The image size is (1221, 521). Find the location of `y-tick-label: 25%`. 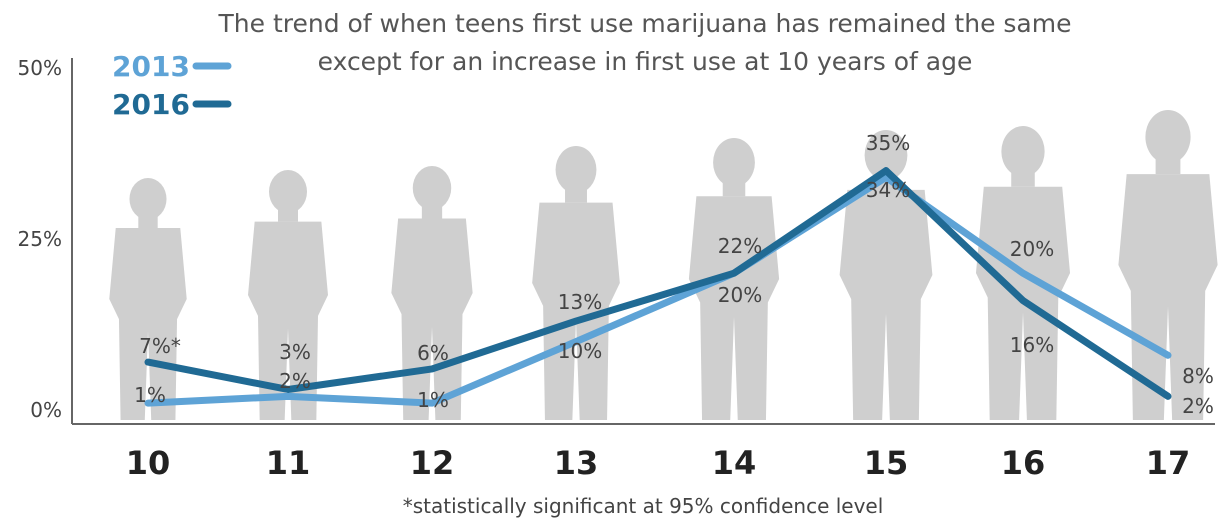

y-tick-label: 25% is located at coordinates (40, 239).